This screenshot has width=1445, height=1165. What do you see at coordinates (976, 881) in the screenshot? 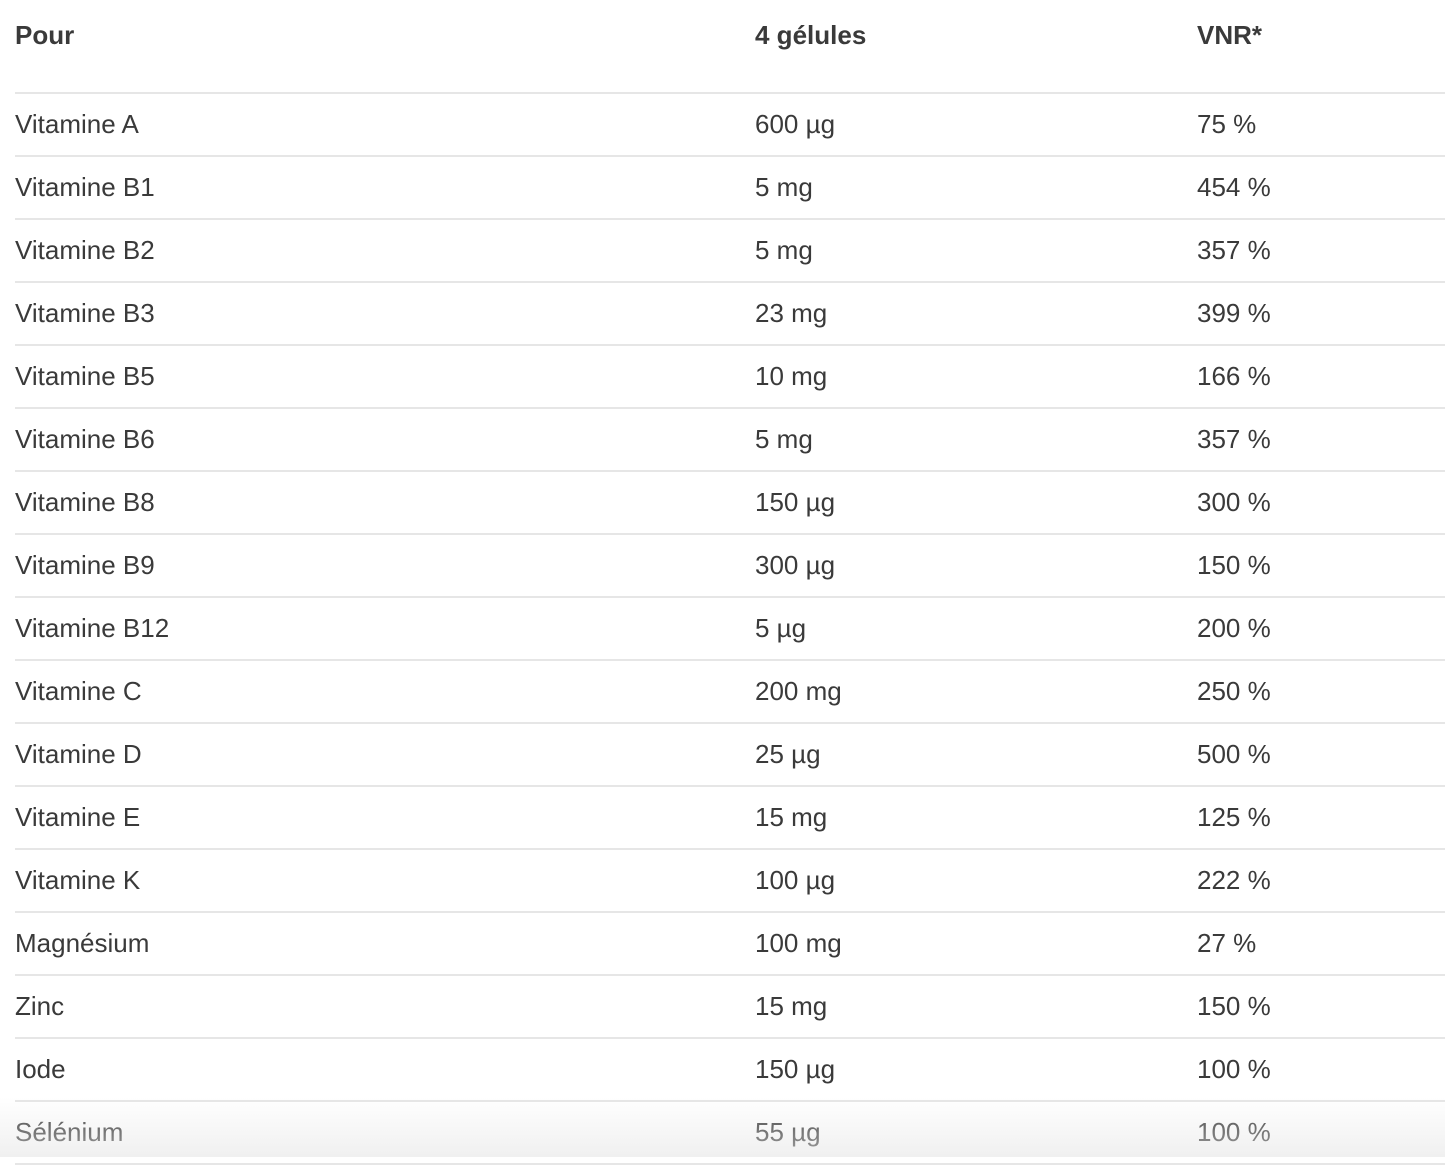
I see `dose-value: 100 µg` at bounding box center [976, 881].